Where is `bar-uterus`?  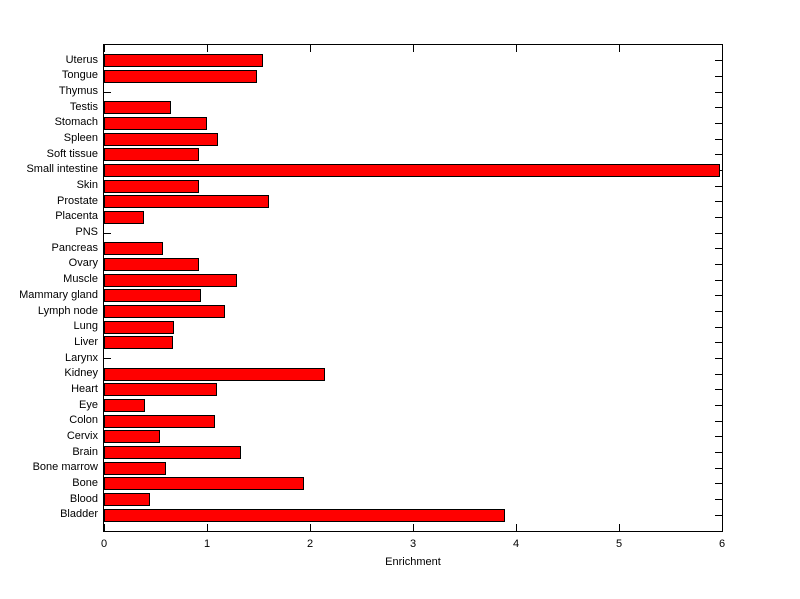
bar-uterus is located at coordinates (183, 61).